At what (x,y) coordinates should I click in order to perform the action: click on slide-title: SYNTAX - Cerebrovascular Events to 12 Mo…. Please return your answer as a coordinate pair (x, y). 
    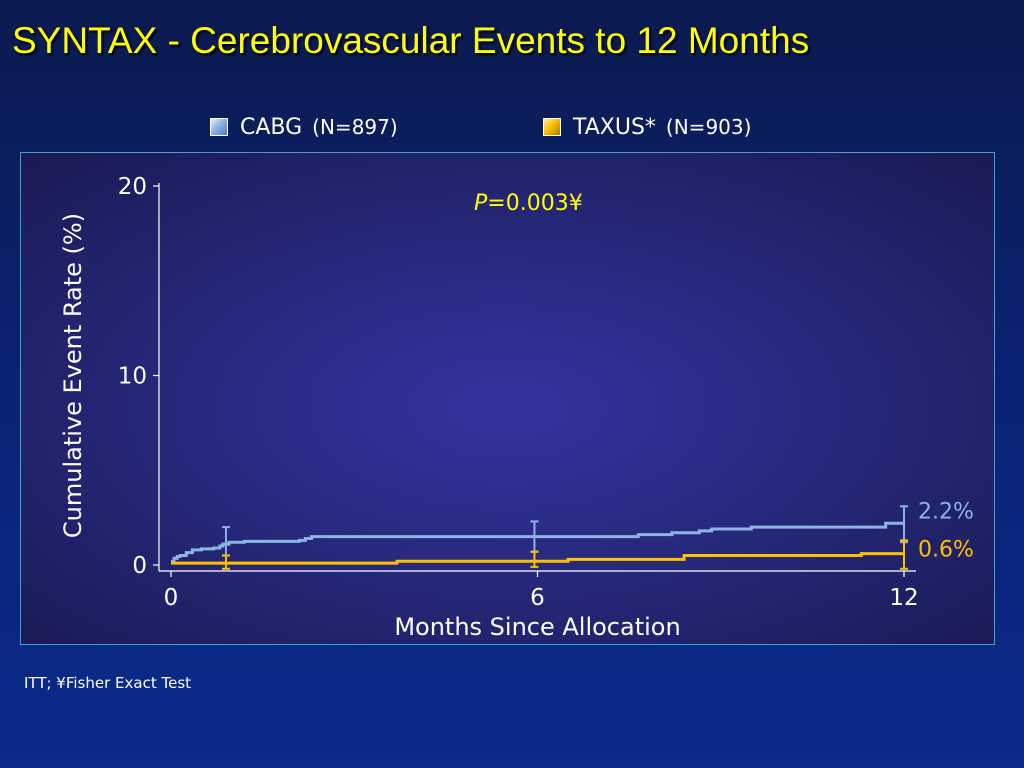
    Looking at the image, I should click on (411, 40).